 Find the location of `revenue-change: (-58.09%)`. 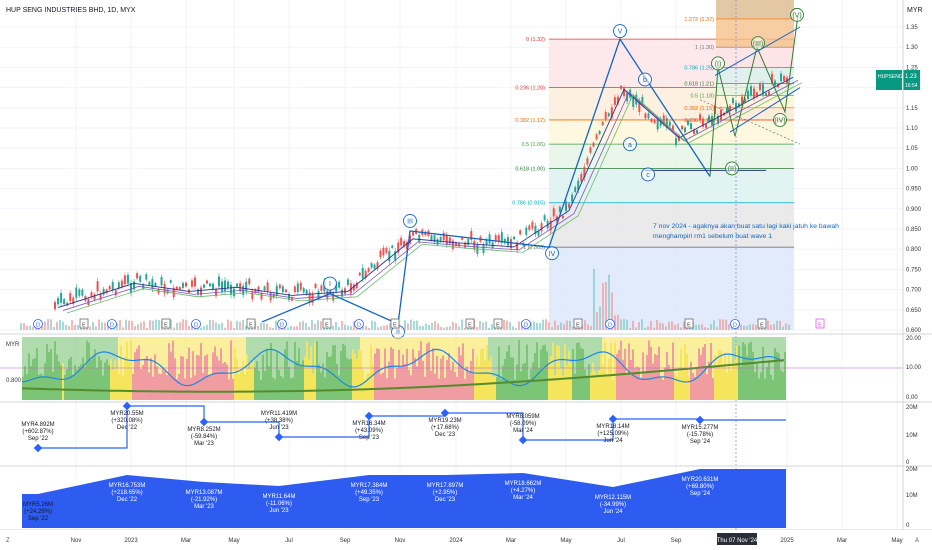

revenue-change: (-58.09%) is located at coordinates (523, 424).